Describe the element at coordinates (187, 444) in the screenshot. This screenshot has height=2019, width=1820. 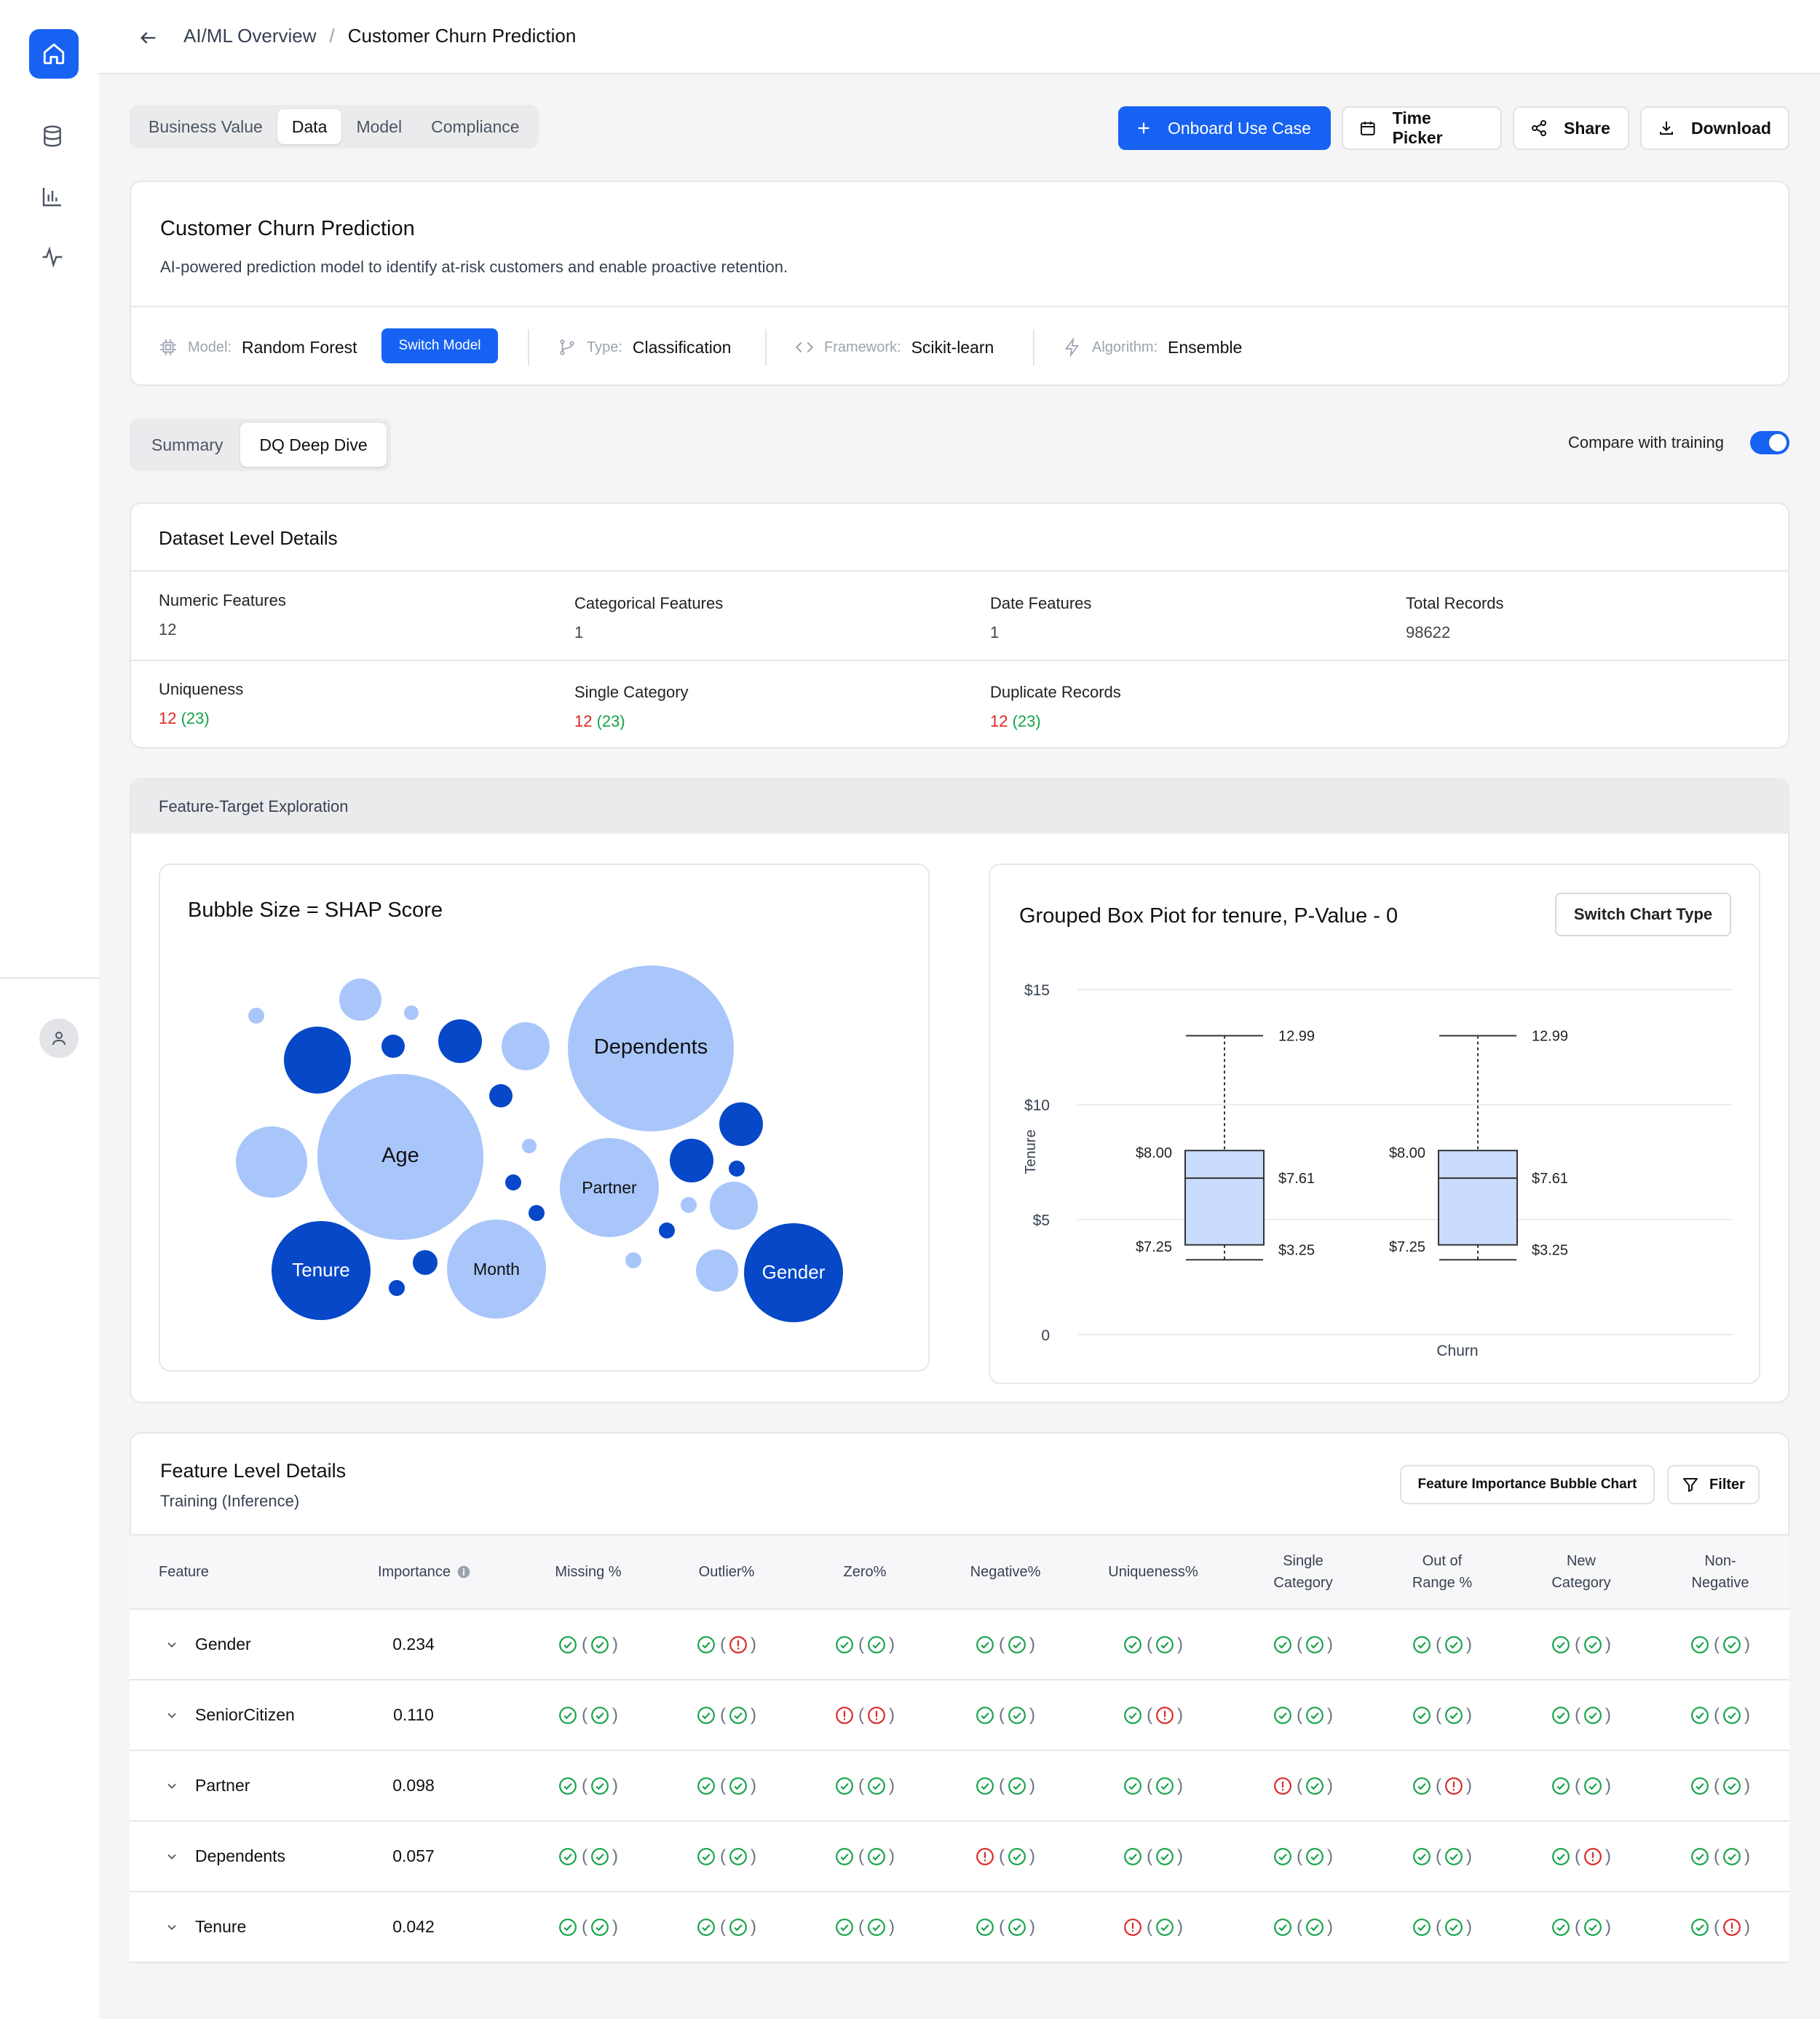
I see `tab-summary: Summary` at that location.